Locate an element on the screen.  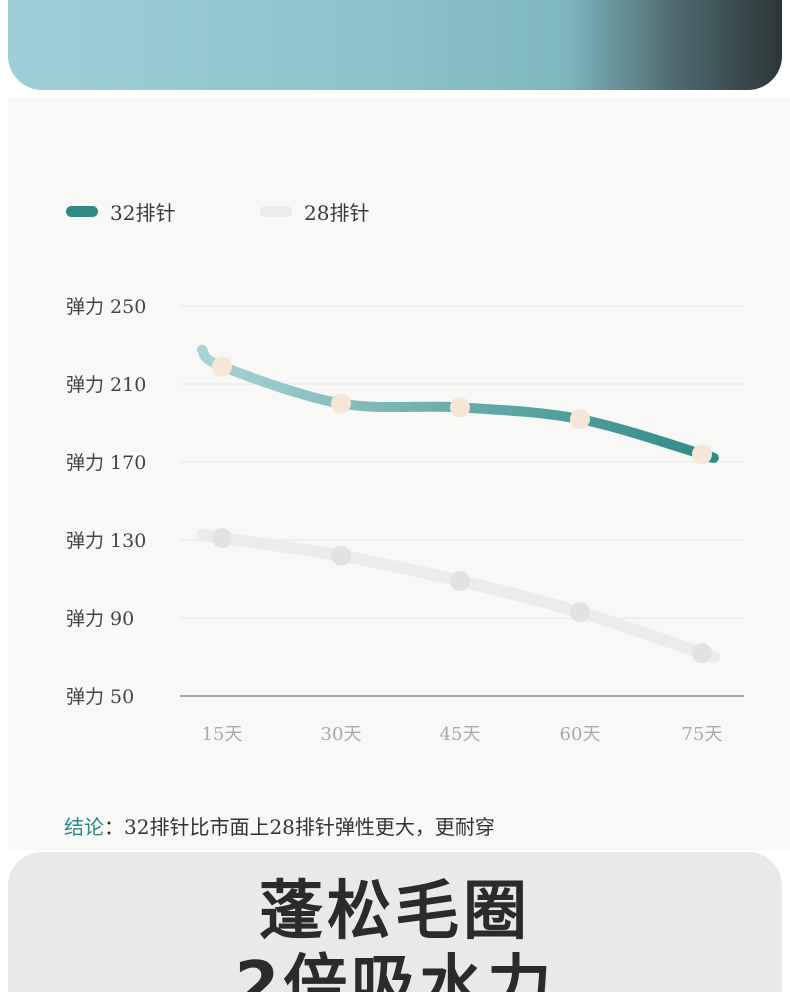
legend-item-28: 28排针 is located at coordinates (314, 211).